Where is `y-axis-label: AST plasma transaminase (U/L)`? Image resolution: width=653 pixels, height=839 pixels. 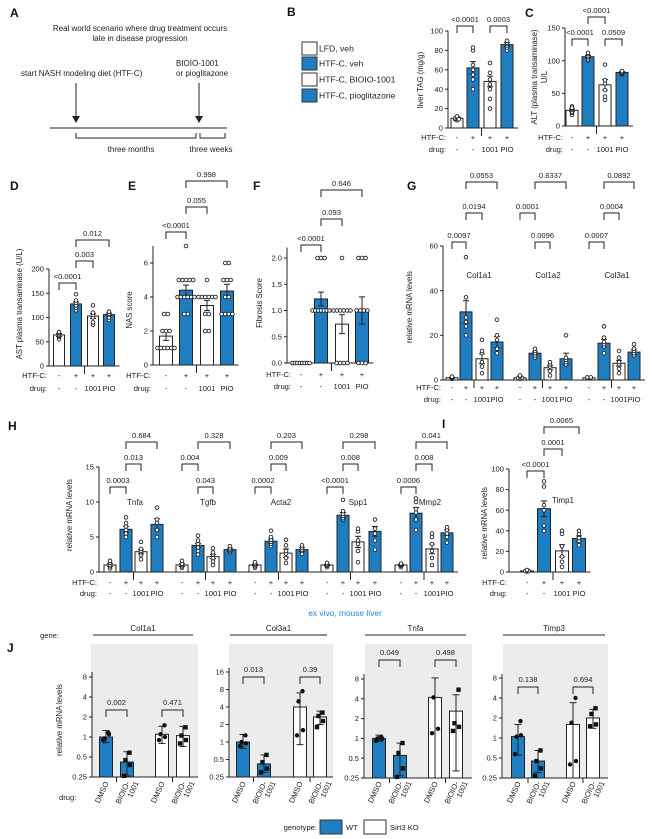
y-axis-label: AST plasma transaminase (U/L) is located at coordinates (19, 303).